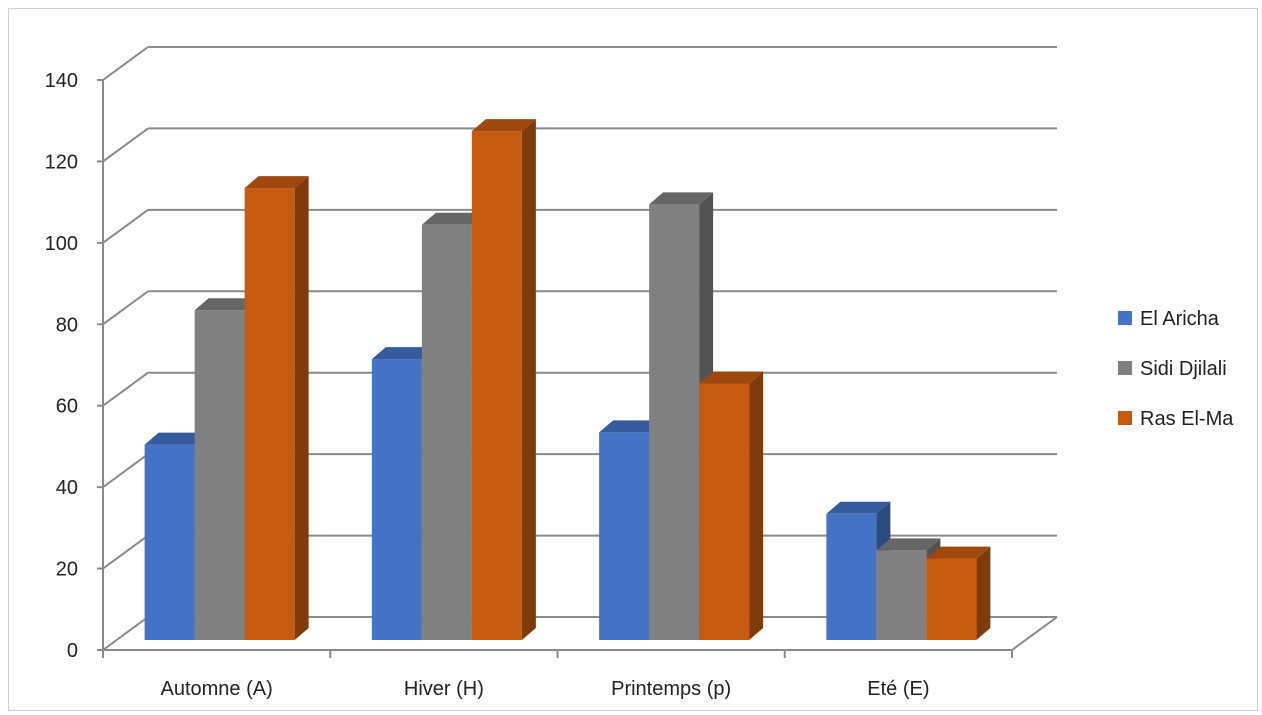 Image resolution: width=1262 pixels, height=715 pixels. Describe the element at coordinates (671, 689) in the screenshot. I see `x-tick-label: Printemps (p)` at that location.